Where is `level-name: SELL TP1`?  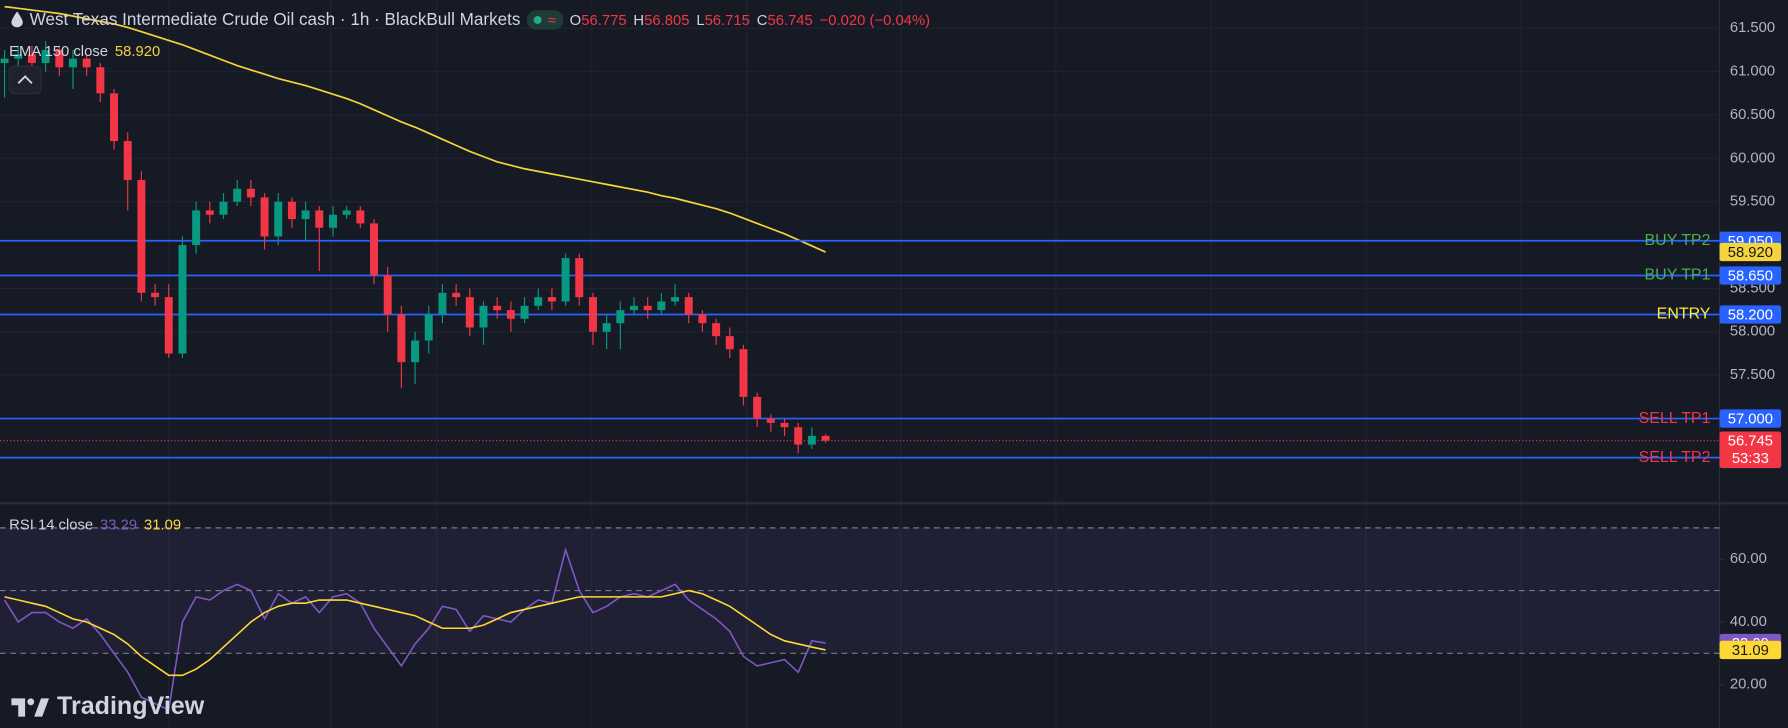 level-name: SELL TP1 is located at coordinates (1675, 418).